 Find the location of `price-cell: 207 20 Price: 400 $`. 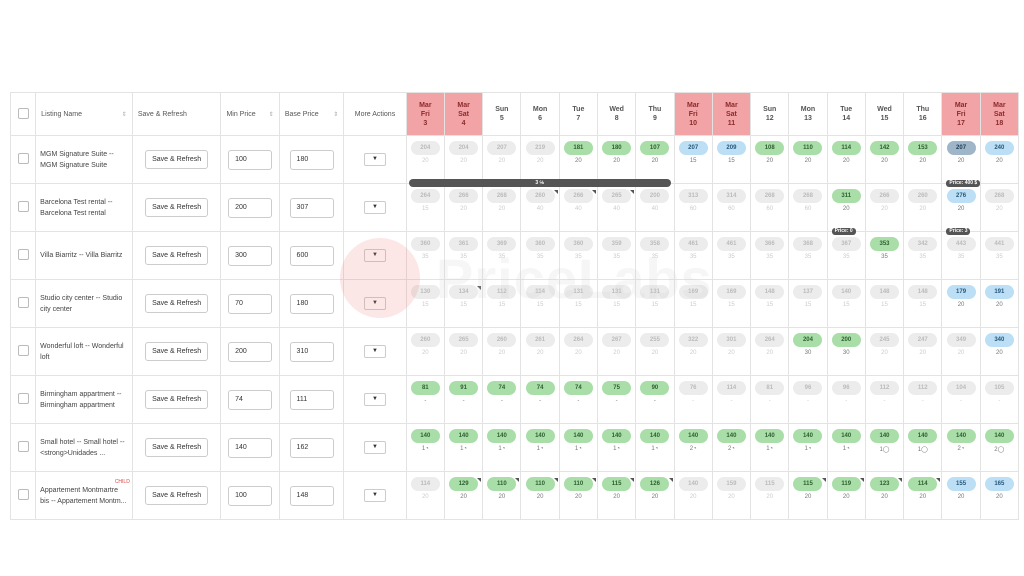

price-cell: 207 20 Price: 400 $ is located at coordinates (961, 161).